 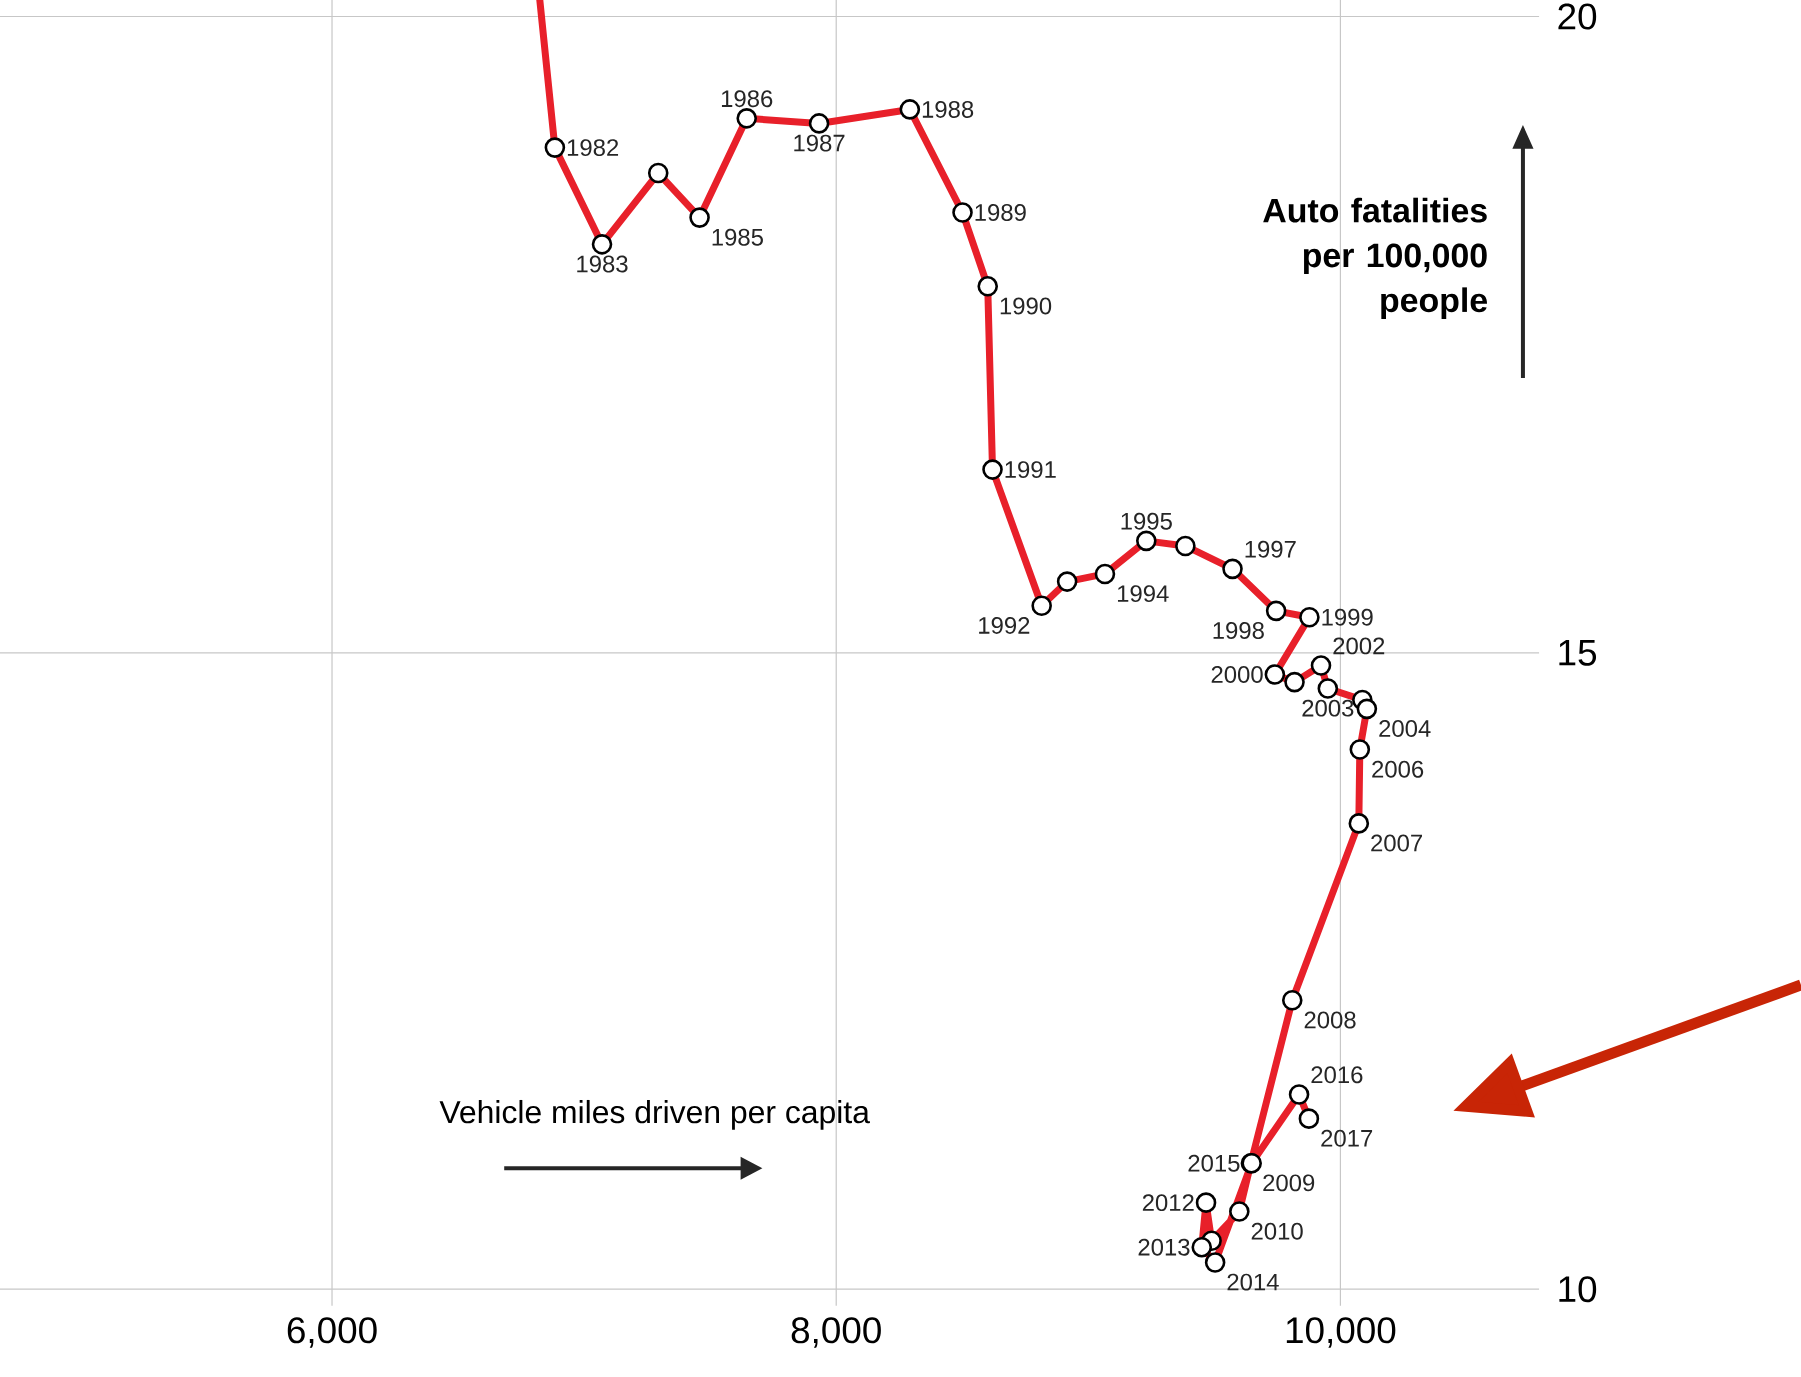 I want to click on annotation: 1997, so click(x=1270, y=549).